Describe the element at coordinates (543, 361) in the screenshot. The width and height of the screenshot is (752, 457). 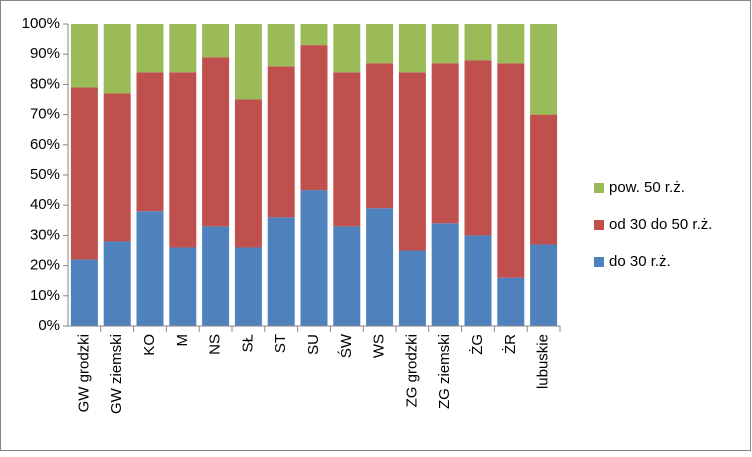
I see `x-tick-label: lubuskie` at that location.